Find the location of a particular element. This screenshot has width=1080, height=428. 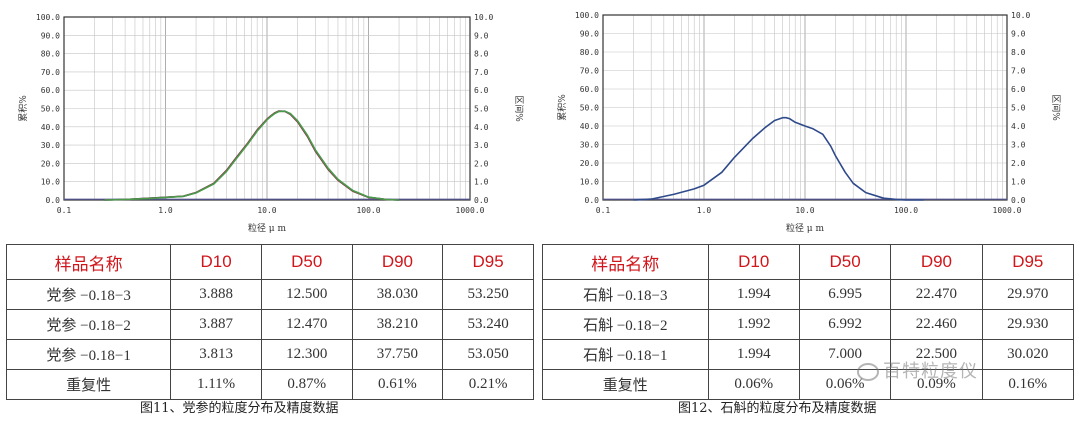

cell: 38.210 is located at coordinates (397, 324).